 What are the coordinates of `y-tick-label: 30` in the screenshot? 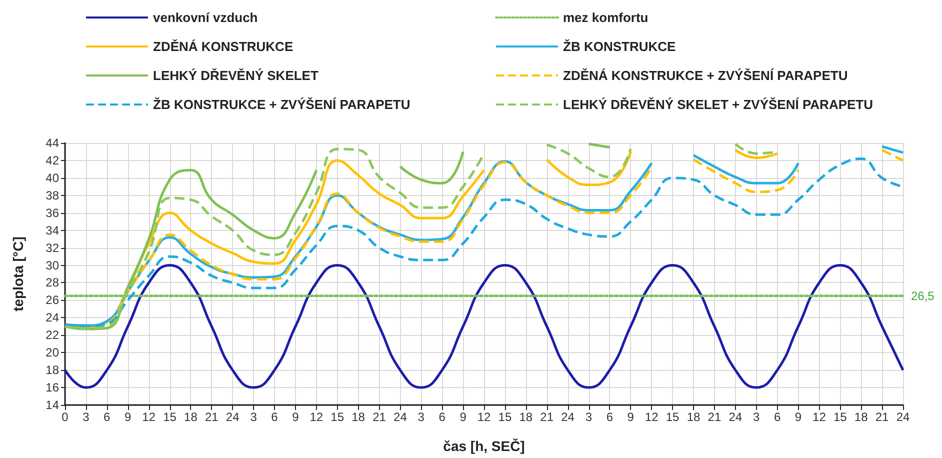 It's located at (53, 265).